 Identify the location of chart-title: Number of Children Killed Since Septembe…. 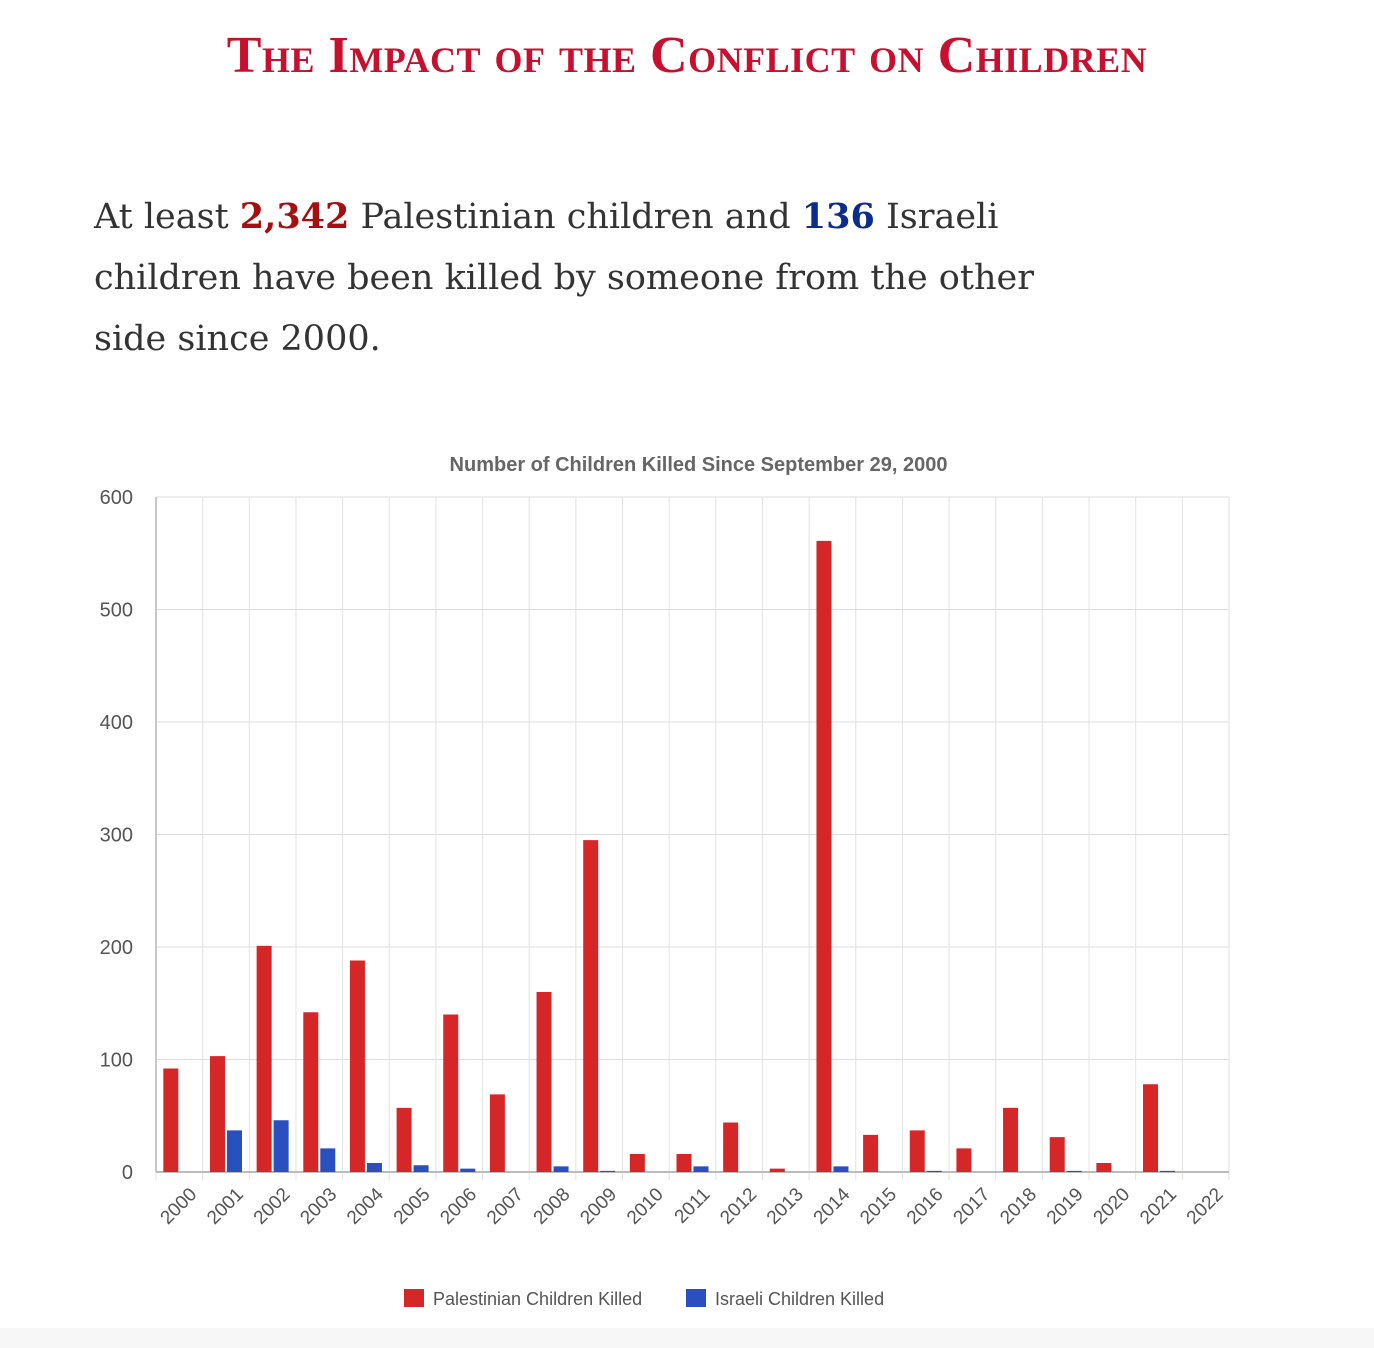
(699, 465).